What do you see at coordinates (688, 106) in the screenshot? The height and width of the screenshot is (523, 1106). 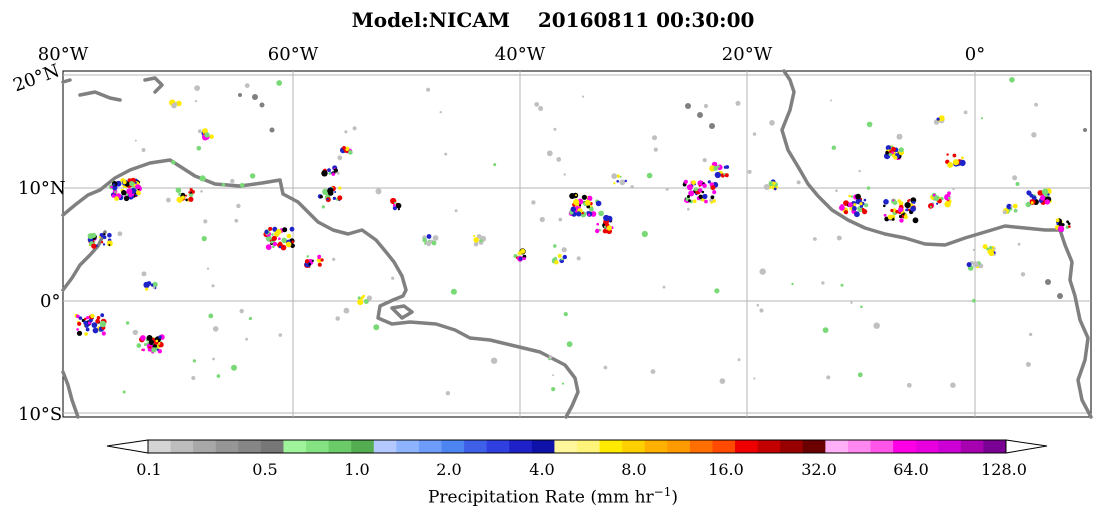 I see `island` at bounding box center [688, 106].